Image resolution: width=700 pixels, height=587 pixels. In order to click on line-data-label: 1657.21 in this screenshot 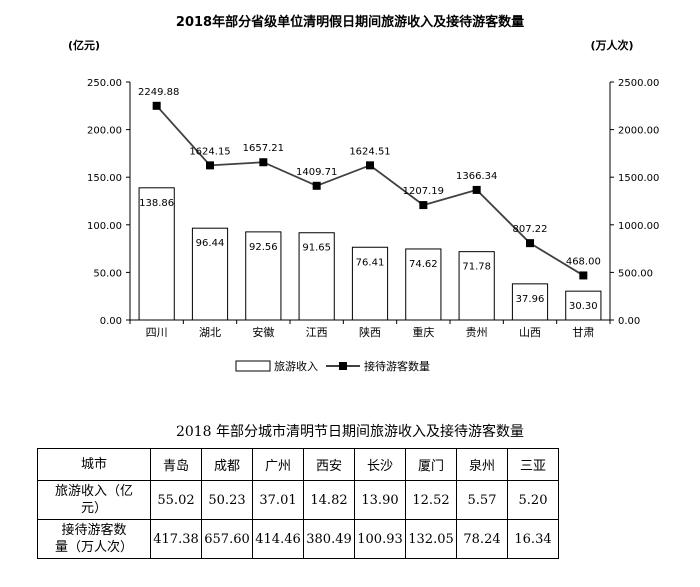, I will do `click(263, 148)`.